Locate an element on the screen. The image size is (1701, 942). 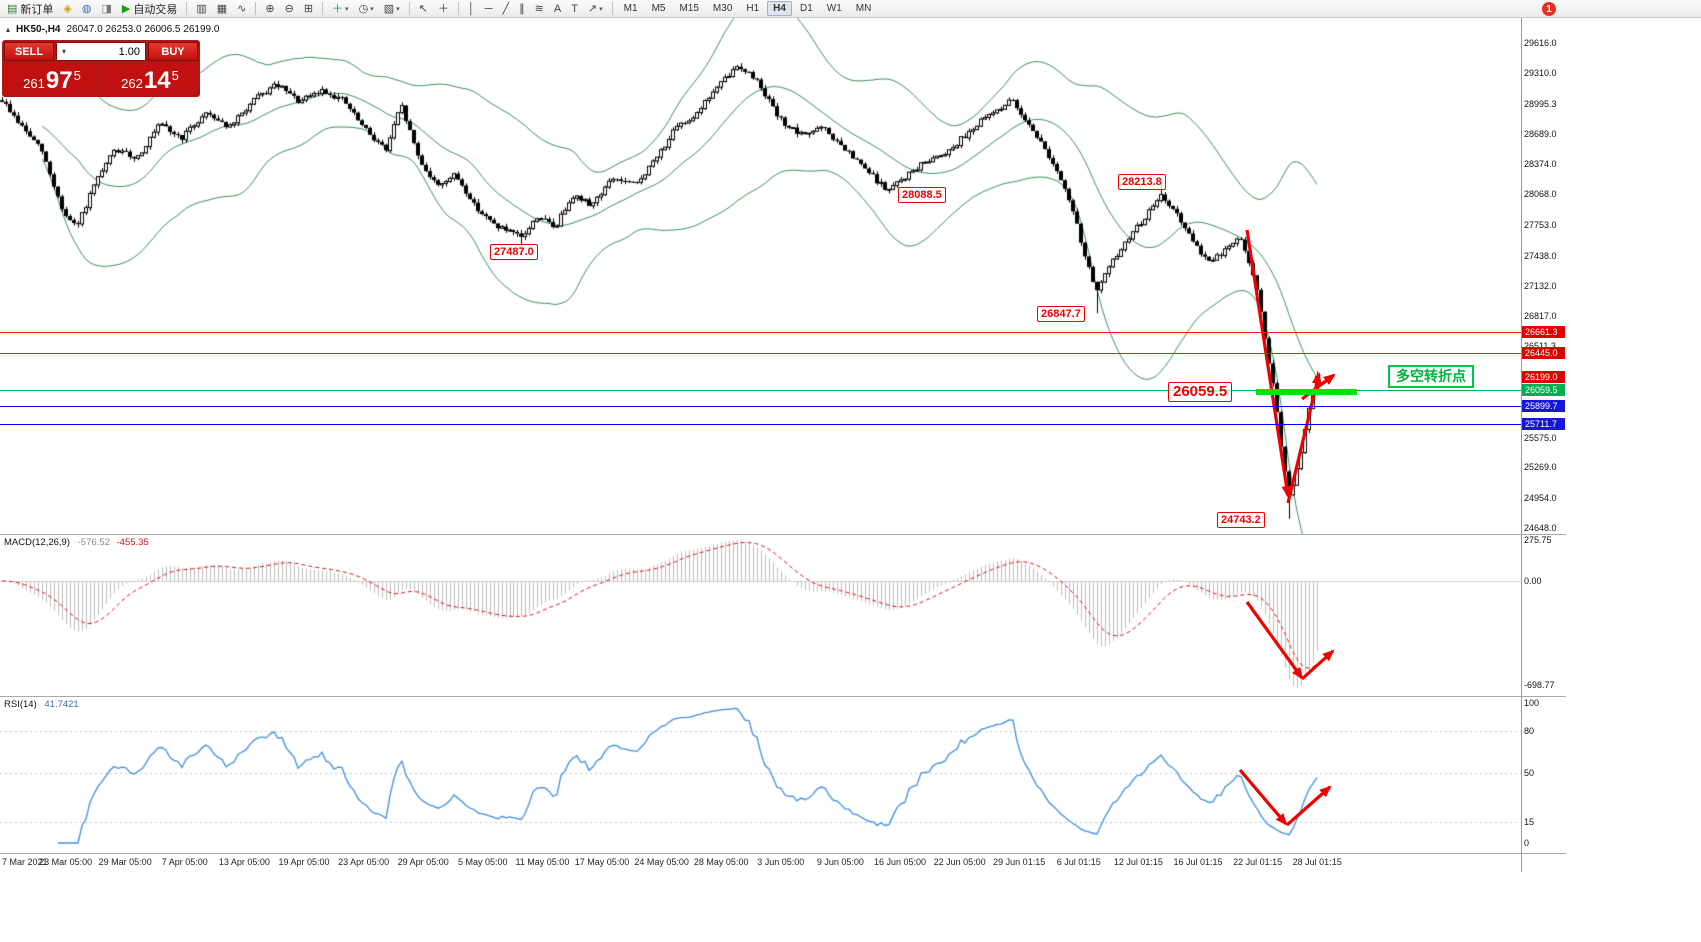
zoom-in-button: ⊕ is located at coordinates (269, 9).